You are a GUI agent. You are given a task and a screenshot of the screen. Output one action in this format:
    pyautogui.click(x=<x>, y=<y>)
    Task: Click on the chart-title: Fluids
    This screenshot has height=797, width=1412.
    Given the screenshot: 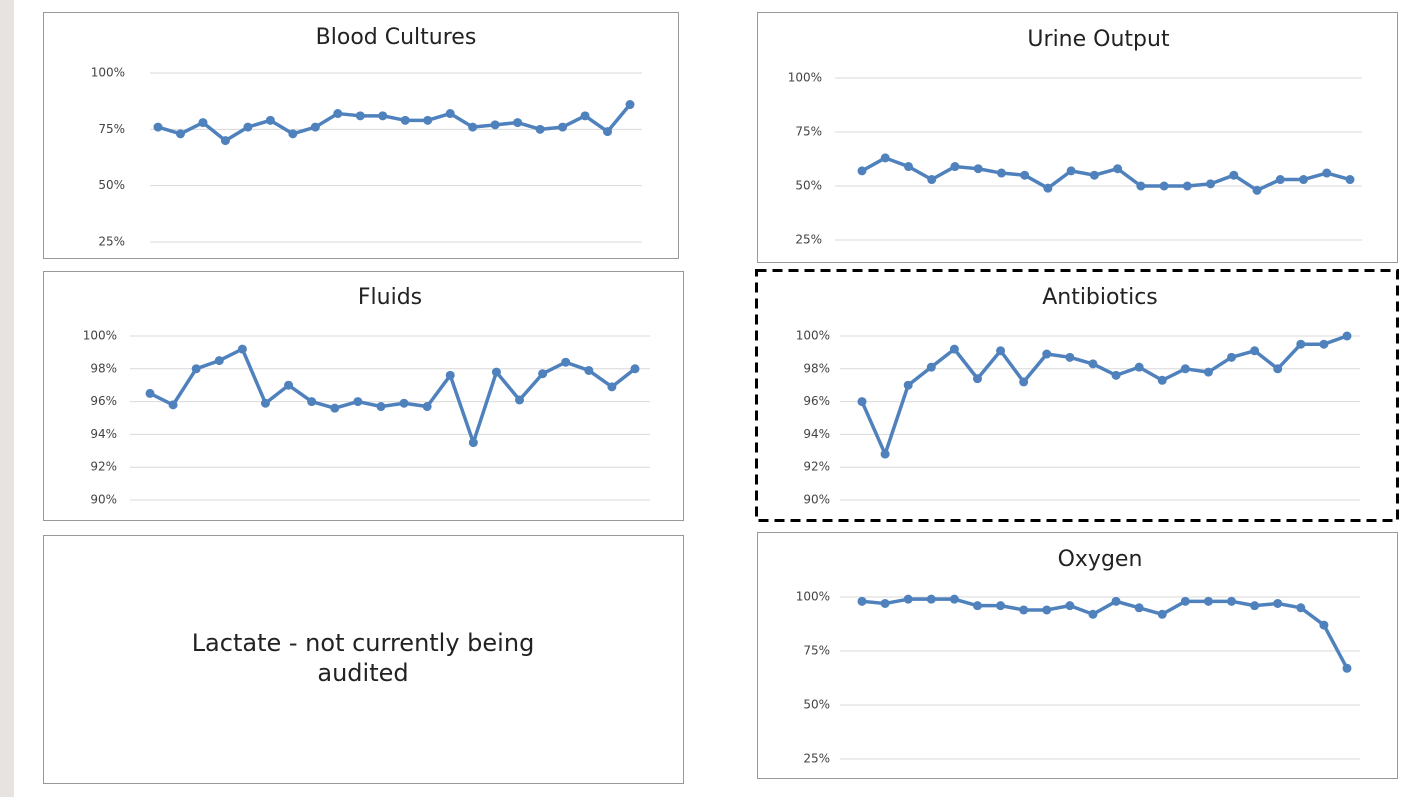 What is the action you would take?
    pyautogui.click(x=390, y=297)
    